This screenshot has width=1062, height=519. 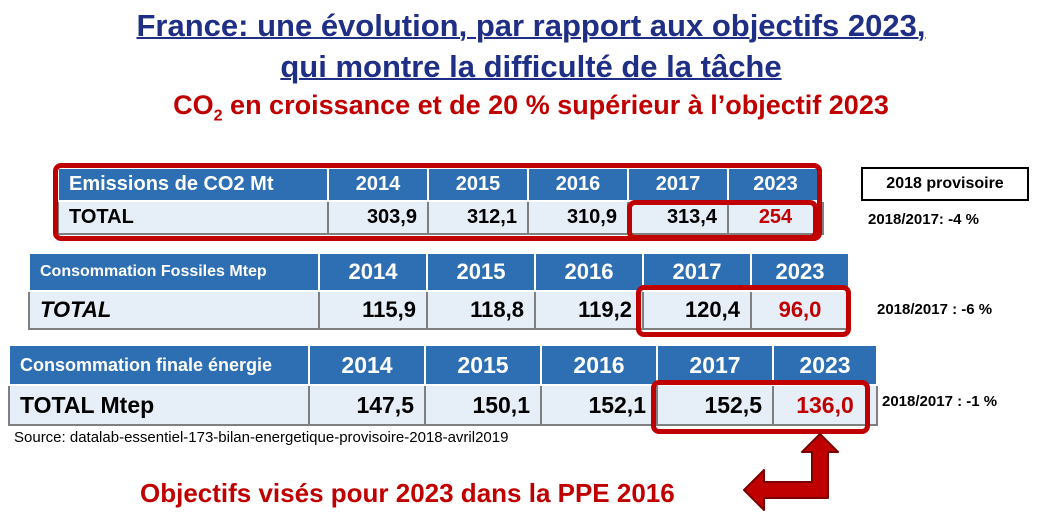 What do you see at coordinates (483, 405) in the screenshot?
I see `value-cell: 150,1` at bounding box center [483, 405].